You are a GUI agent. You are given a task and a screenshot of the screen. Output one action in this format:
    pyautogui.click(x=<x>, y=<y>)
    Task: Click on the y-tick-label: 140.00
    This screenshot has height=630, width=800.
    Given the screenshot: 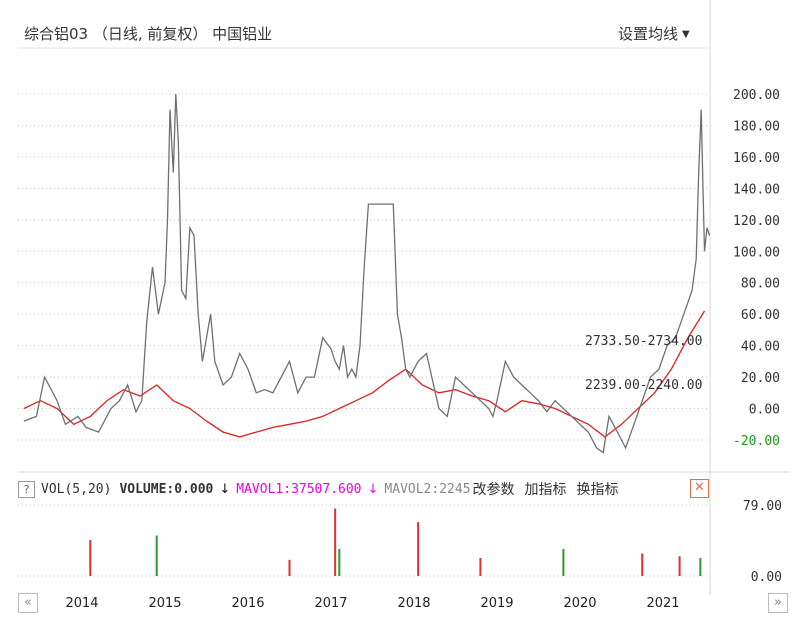 What is the action you would take?
    pyautogui.click(x=756, y=189)
    